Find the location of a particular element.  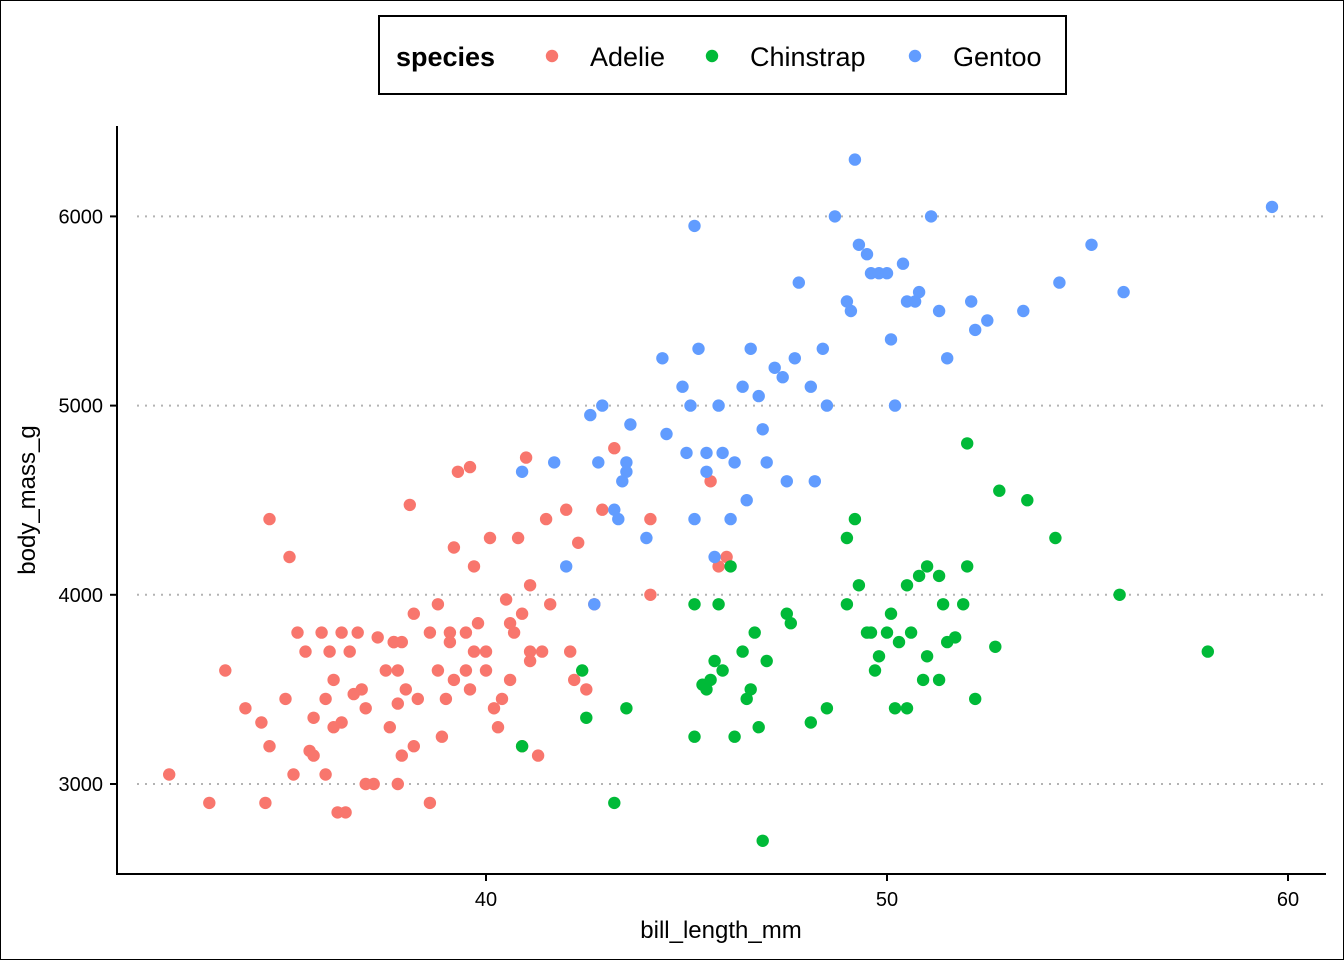

legend-title: species is located at coordinates (445, 57).